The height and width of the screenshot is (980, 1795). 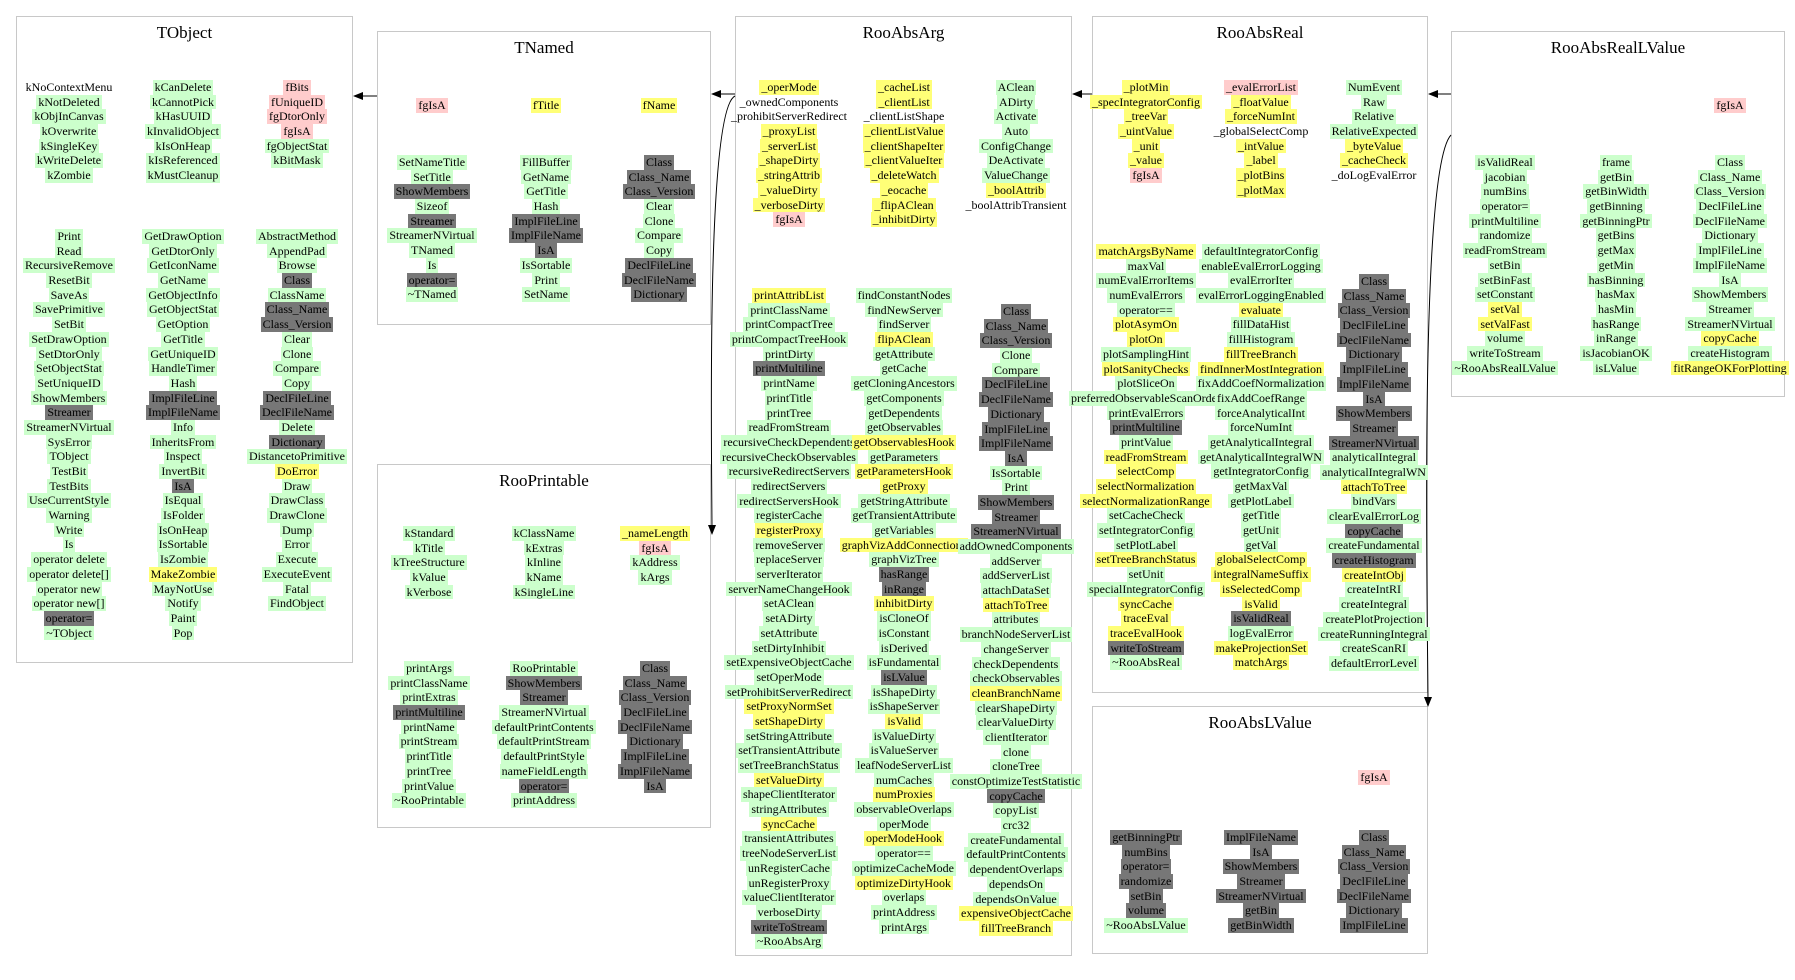 What do you see at coordinates (297, 574) in the screenshot?
I see `member-item: ExecuteEvent` at bounding box center [297, 574].